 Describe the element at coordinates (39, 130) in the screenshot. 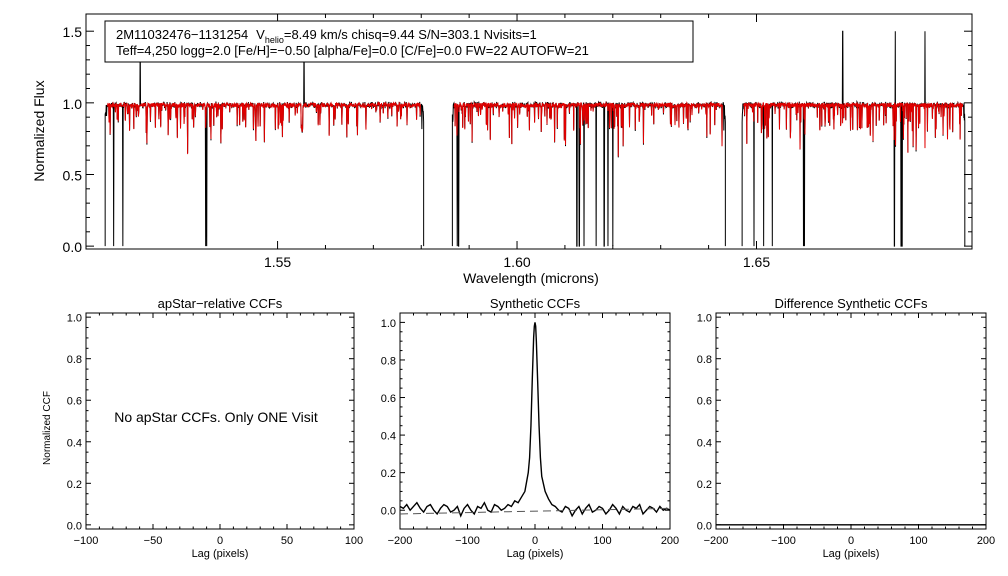

I see `spectrum-ylabel: Normalized Flux` at that location.